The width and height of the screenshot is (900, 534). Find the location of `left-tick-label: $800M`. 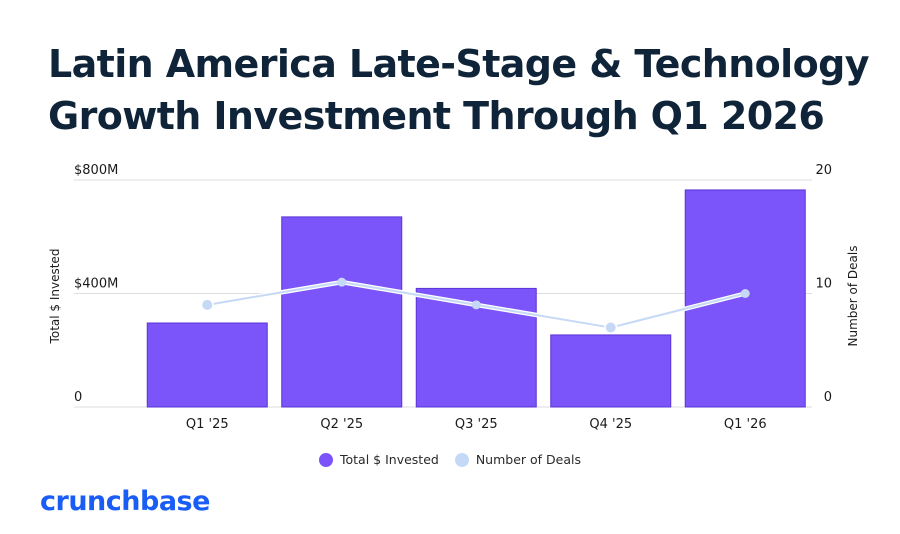

left-tick-label: $800M is located at coordinates (96, 170).